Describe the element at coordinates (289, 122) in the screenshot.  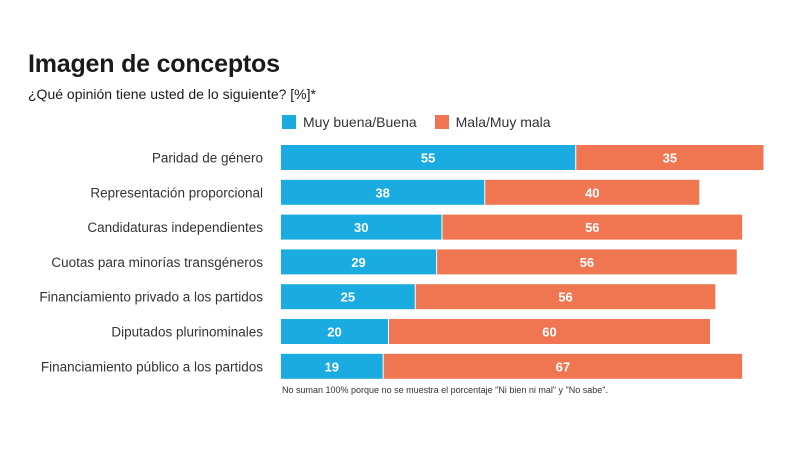
I see `legend-swatch-positive` at that location.